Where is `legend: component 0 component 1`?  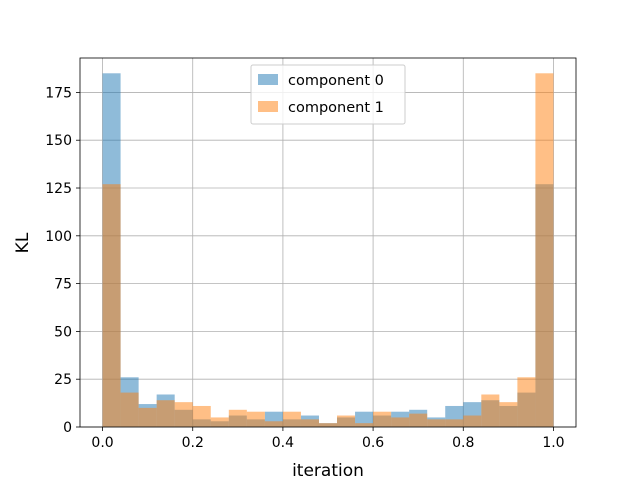 legend: component 0 component 1 is located at coordinates (328, 94).